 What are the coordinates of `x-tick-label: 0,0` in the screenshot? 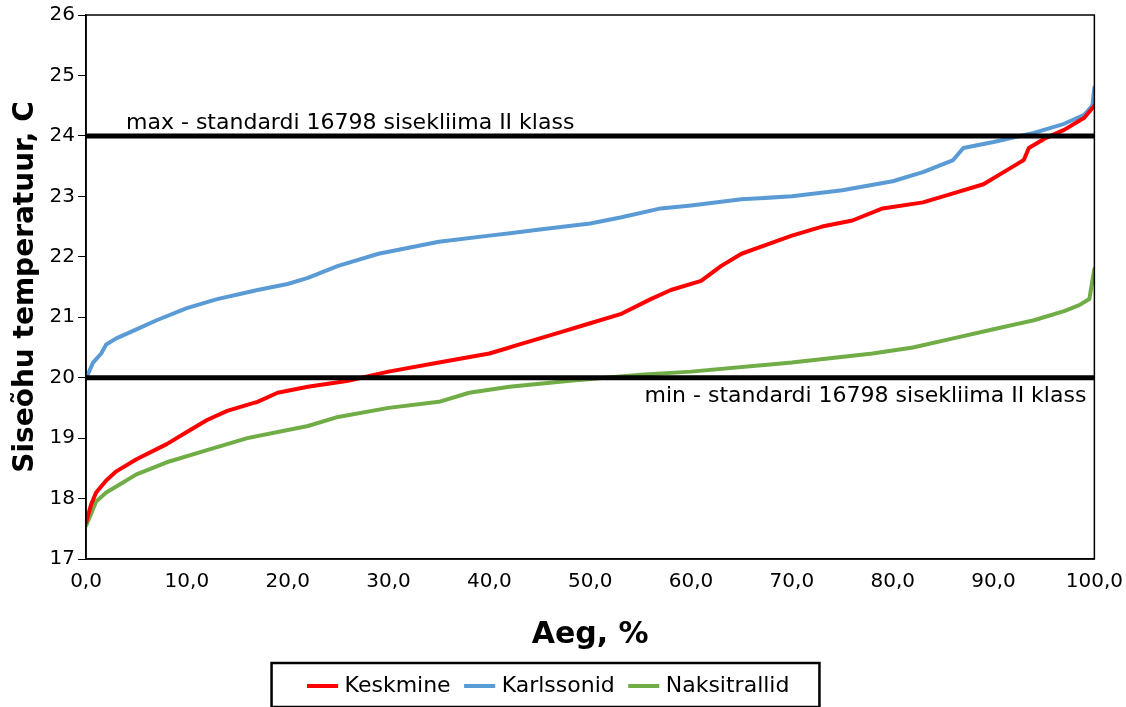 It's located at (86, 580).